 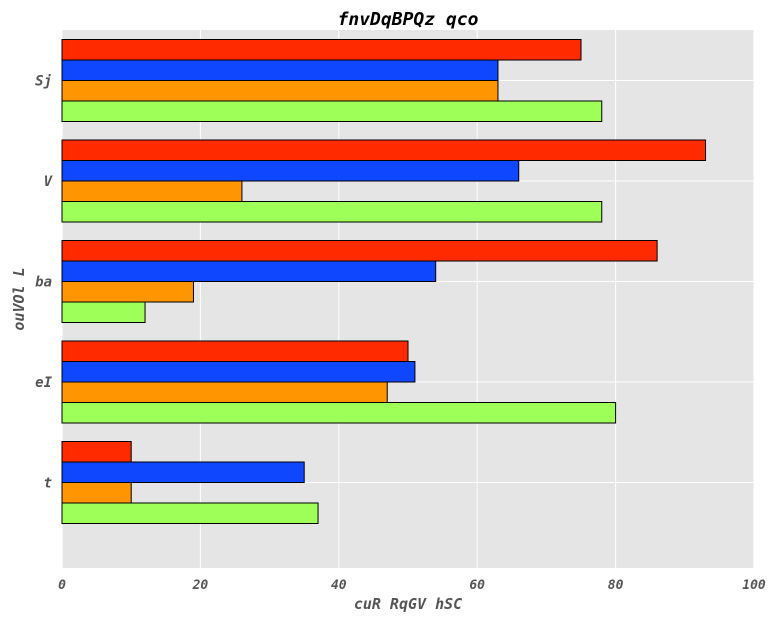 What do you see at coordinates (200, 585) in the screenshot?
I see `x-tick-label: 20` at bounding box center [200, 585].